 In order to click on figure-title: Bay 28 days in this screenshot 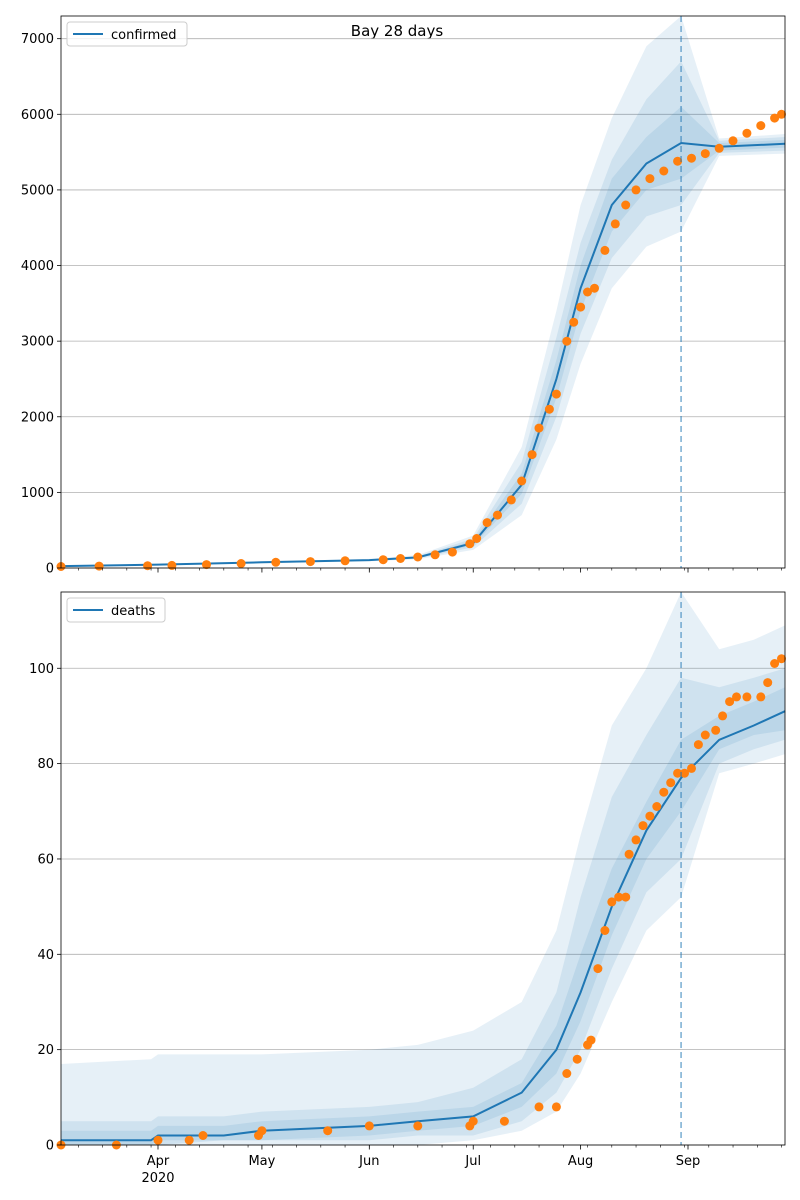, I will do `click(397, 31)`.